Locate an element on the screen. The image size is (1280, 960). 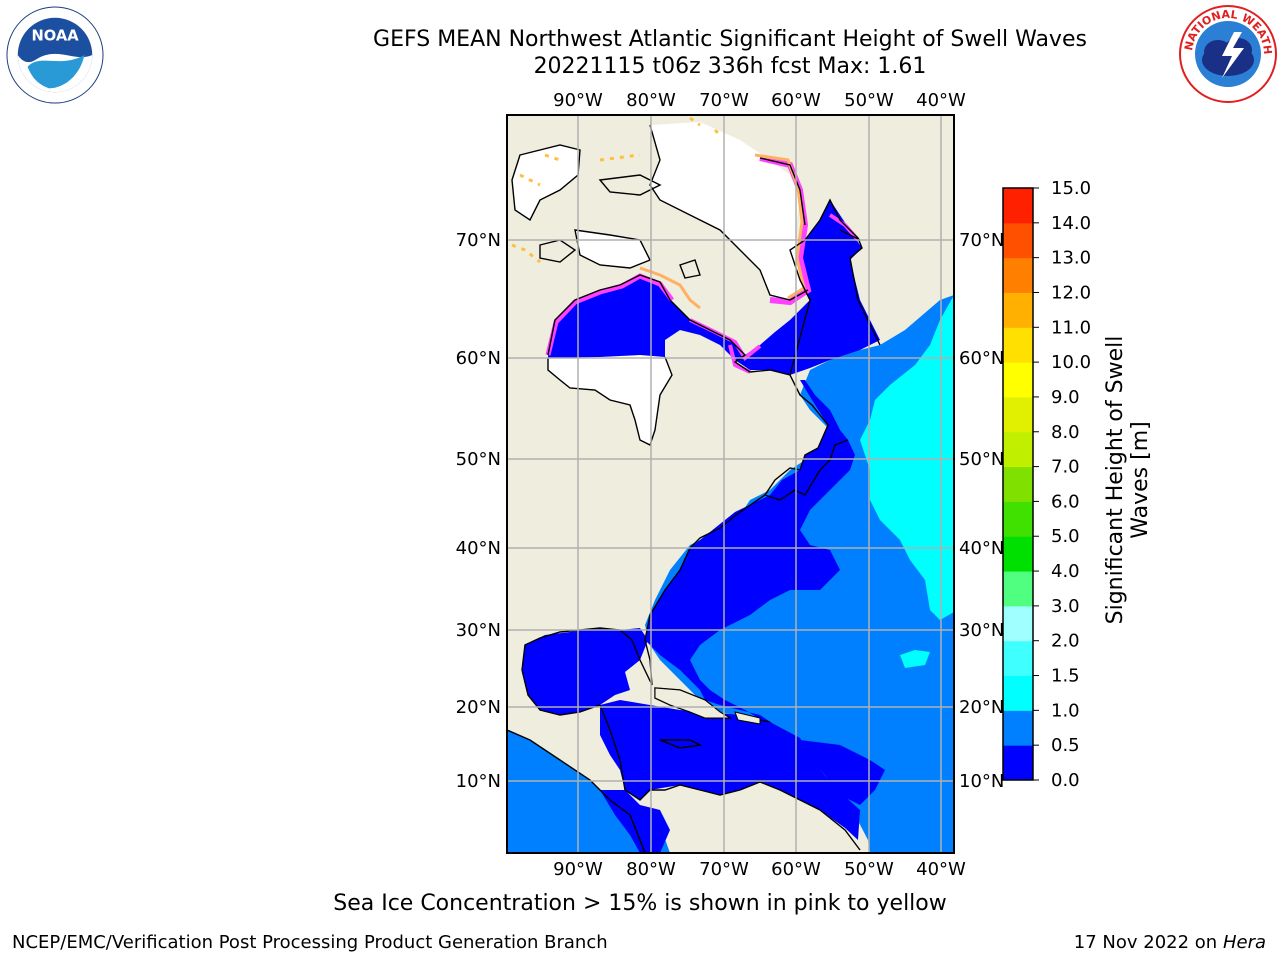
lat-labels-right: 70°N 60°N 50°N 40°N 30°N 20°N 10°N is located at coordinates (981, 511).